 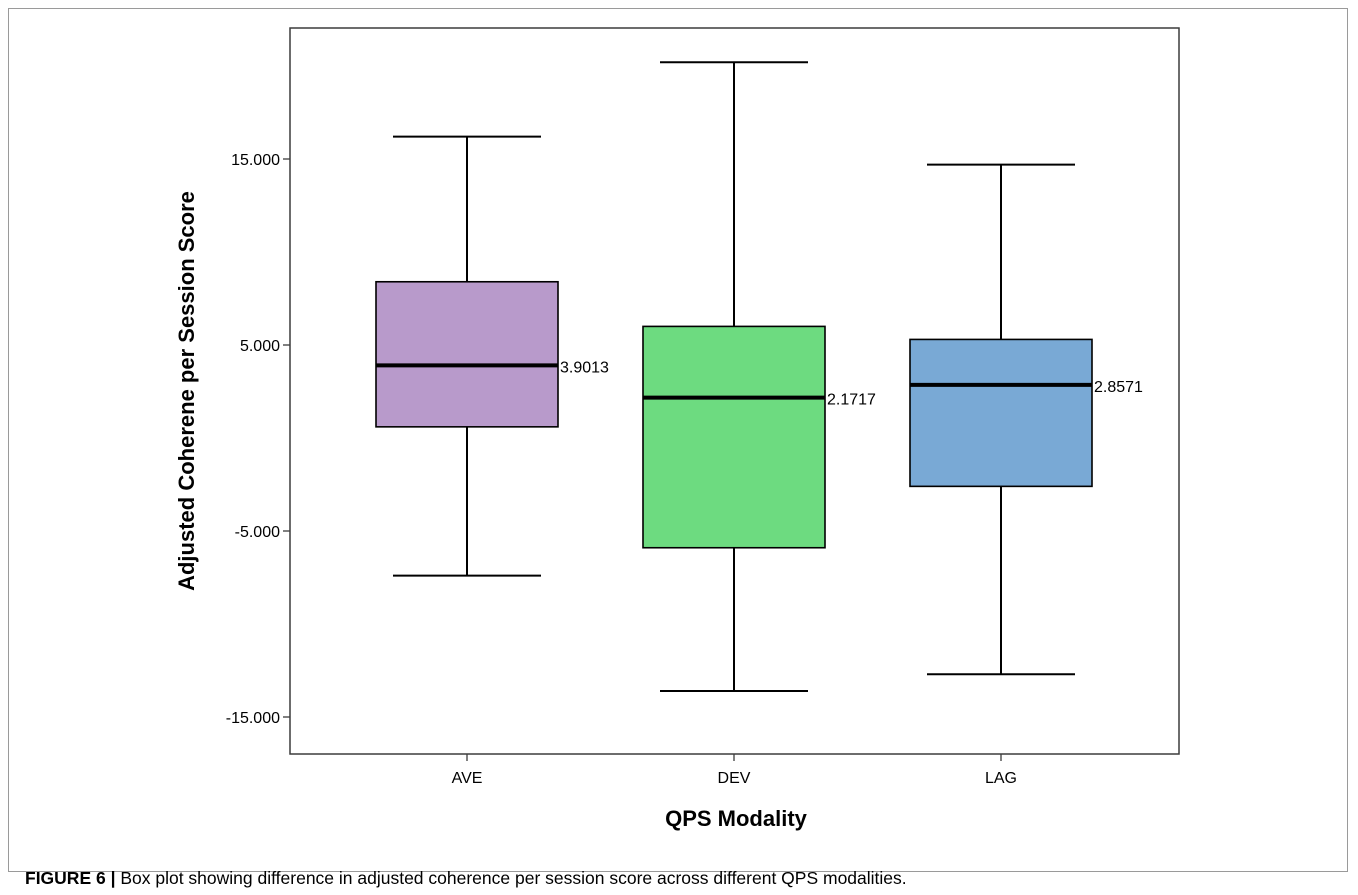 I want to click on y-axis-title: Adjusted Coherene per Session Score, so click(x=186, y=391).